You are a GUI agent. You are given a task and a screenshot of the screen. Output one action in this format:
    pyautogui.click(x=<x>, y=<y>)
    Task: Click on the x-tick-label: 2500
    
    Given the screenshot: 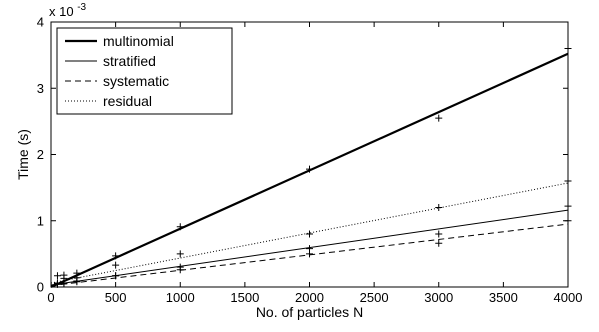 What is the action you would take?
    pyautogui.click(x=374, y=297)
    